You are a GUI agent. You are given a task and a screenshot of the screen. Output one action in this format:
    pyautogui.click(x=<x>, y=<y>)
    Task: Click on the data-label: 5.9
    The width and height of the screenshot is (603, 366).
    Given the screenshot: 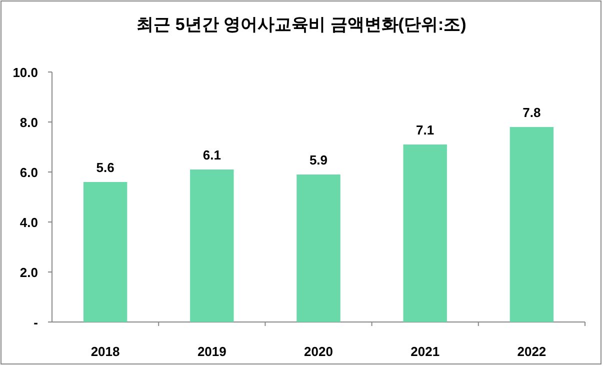 What is the action you would take?
    pyautogui.click(x=318, y=160)
    